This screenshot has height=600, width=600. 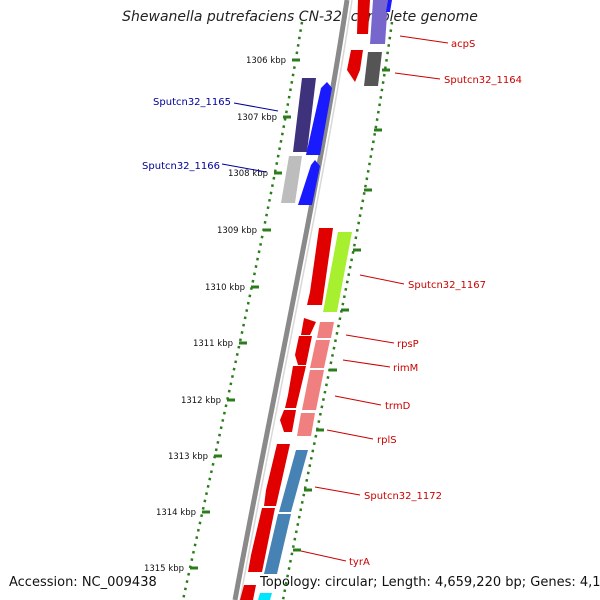 What do you see at coordinates (408, 344) in the screenshot?
I see `gene-label: rpsP` at bounding box center [408, 344].